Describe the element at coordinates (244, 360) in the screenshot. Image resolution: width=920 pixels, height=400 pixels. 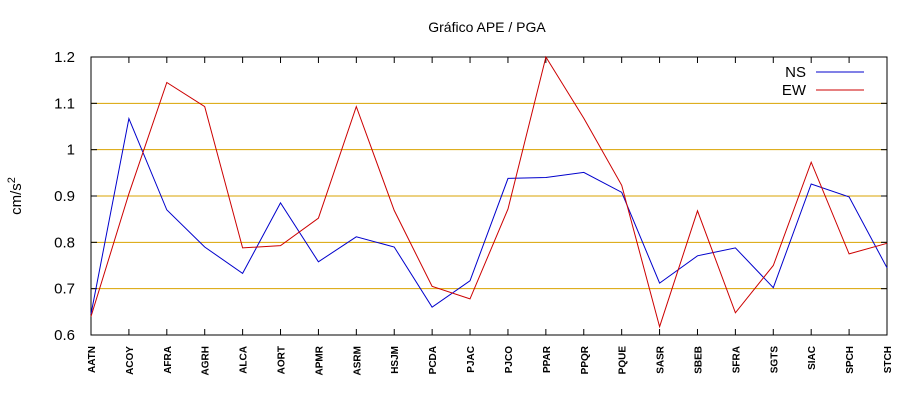
I see `x-tick-label: ALCA` at that location.